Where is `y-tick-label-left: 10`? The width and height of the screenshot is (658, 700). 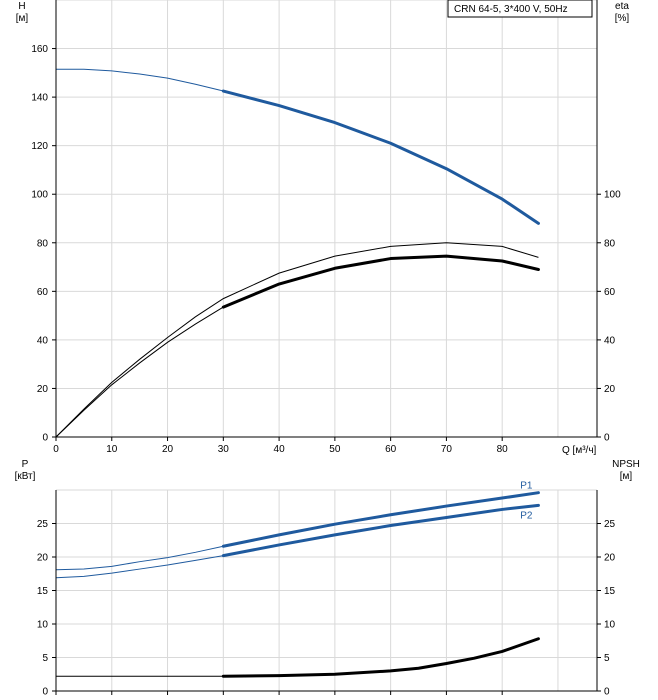
y-tick-label-left: 10 is located at coordinates (43, 625).